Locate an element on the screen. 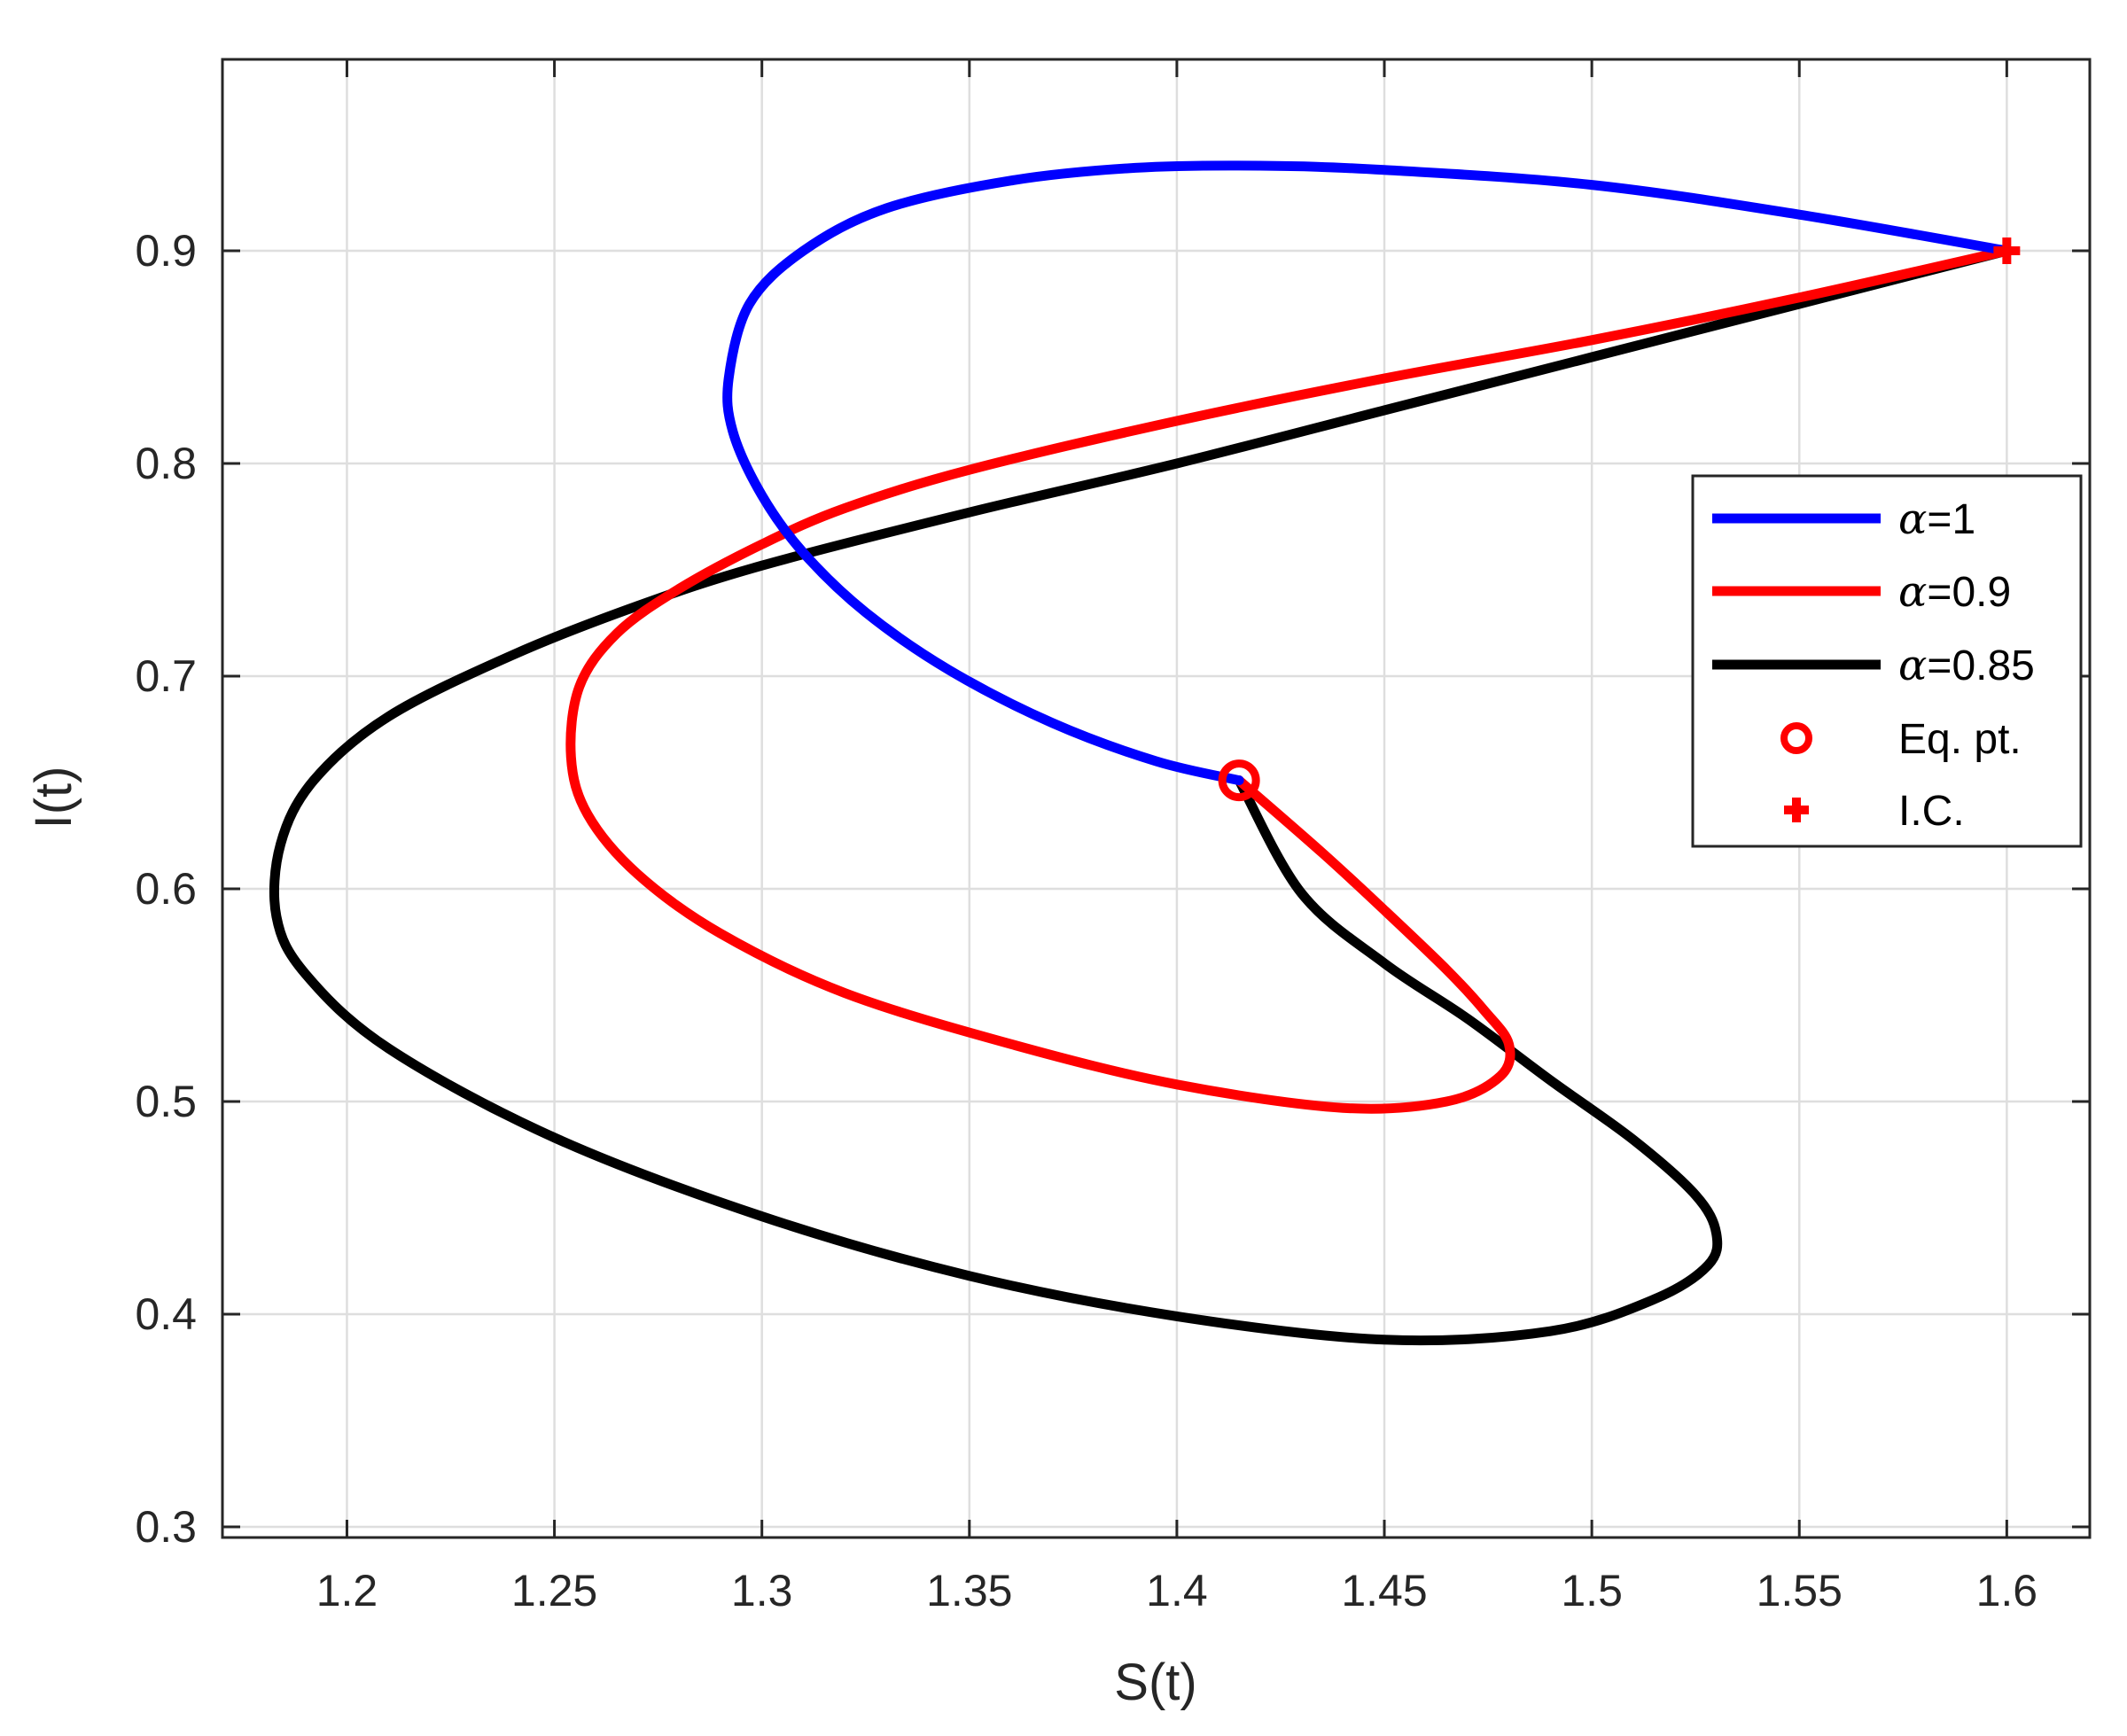  y-tick-label: 0.9 is located at coordinates (166, 251).